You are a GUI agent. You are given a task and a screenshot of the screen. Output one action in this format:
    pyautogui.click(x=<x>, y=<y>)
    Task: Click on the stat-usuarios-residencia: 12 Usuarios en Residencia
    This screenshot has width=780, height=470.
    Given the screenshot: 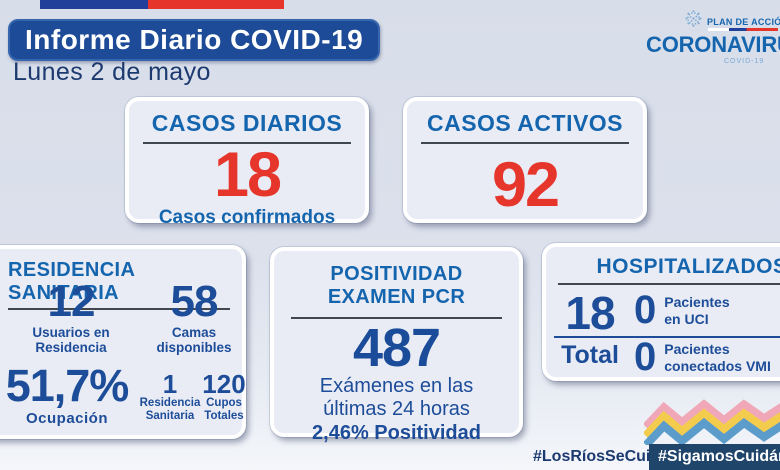 What is the action you would take?
    pyautogui.click(x=71, y=316)
    